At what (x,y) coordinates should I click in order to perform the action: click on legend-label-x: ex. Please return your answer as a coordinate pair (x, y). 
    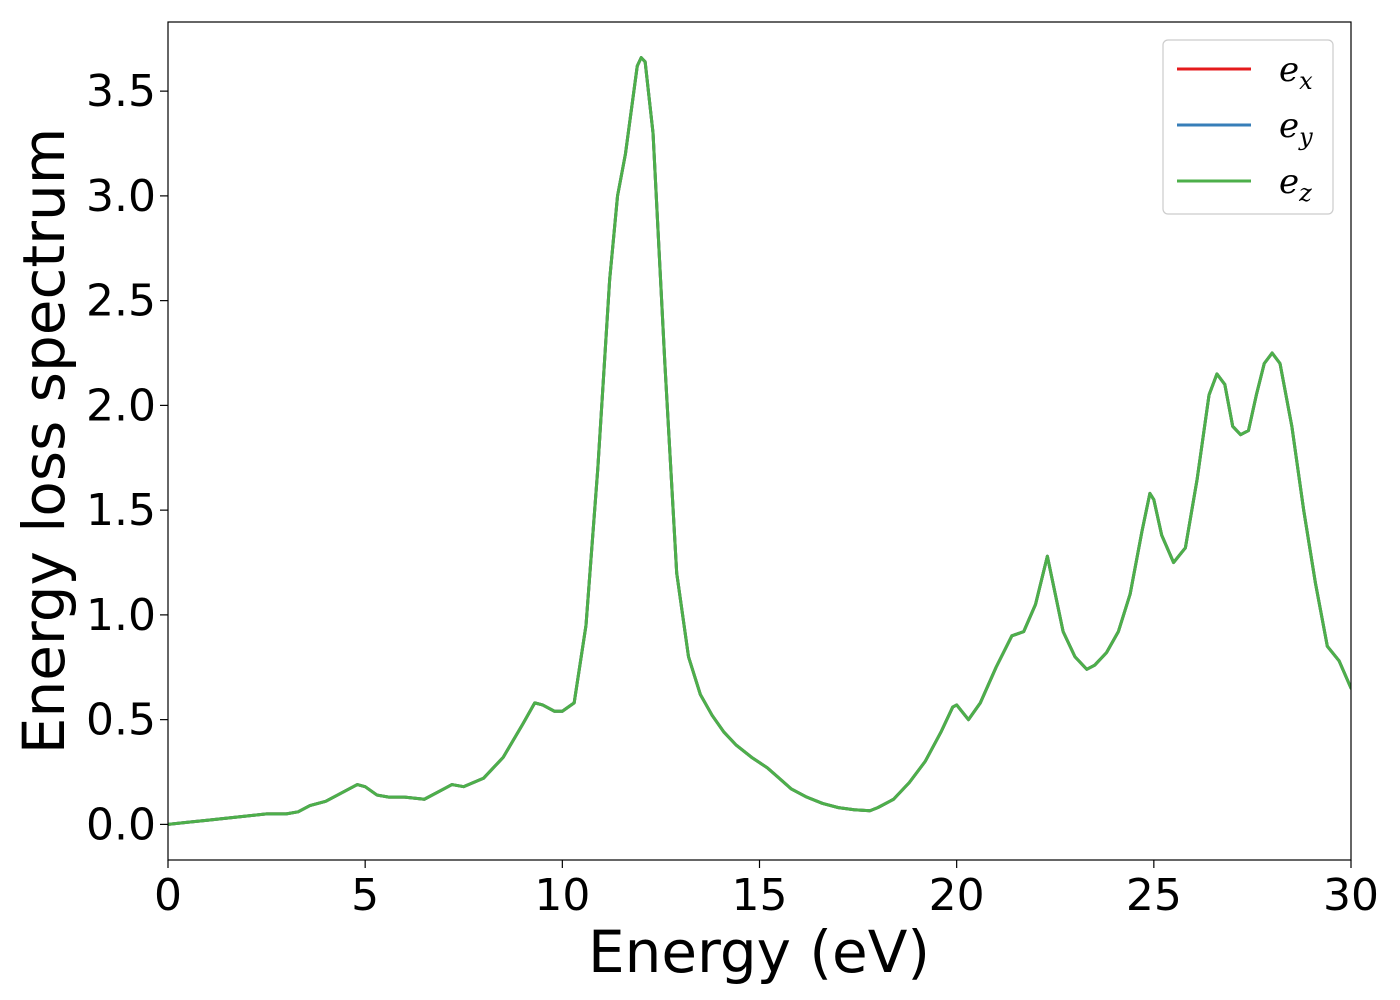
    Looking at the image, I should click on (1296, 72).